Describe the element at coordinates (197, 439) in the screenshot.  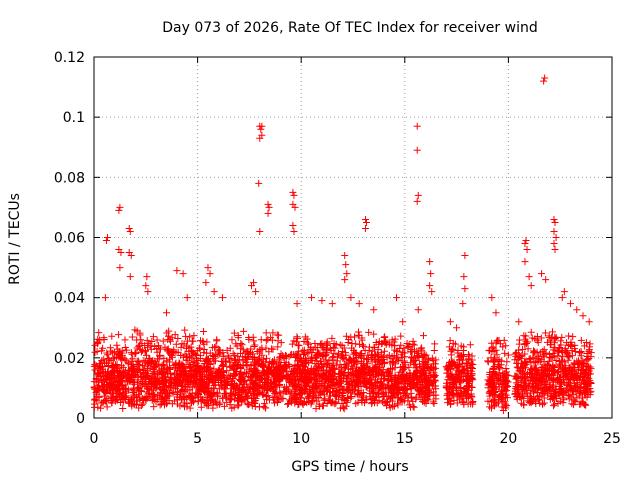
I see `x-tick-label: 5` at that location.